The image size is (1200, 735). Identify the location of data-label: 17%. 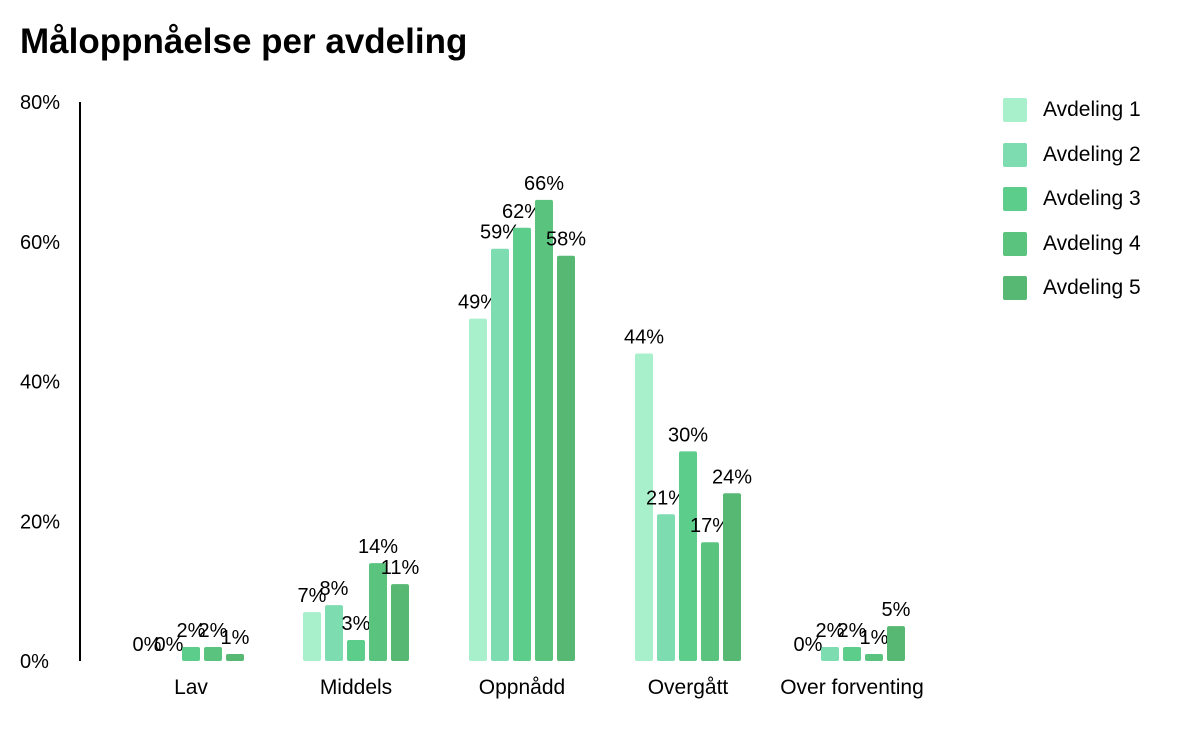
(710, 526).